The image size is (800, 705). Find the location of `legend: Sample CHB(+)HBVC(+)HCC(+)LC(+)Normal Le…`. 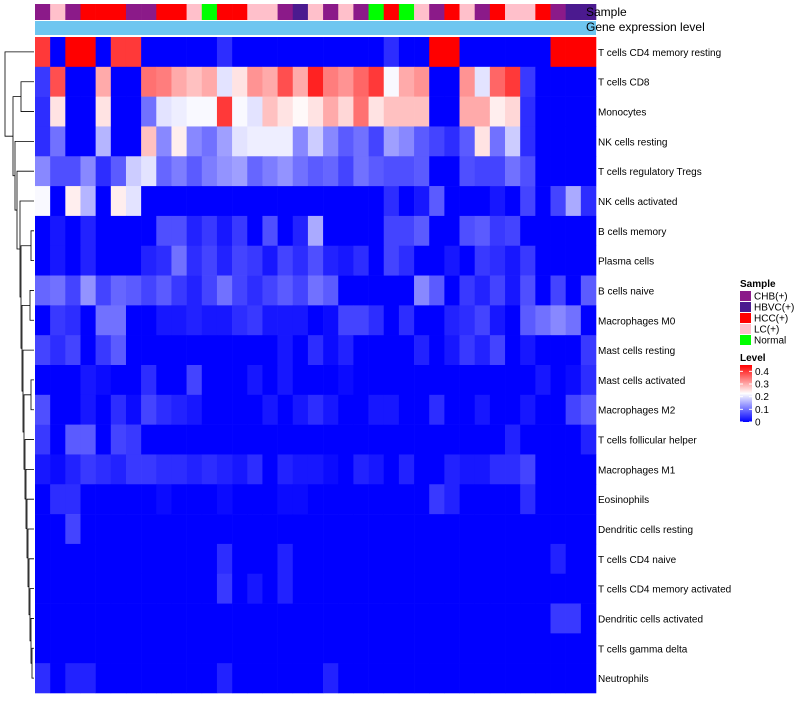

legend: Sample CHB(+)HBVC(+)HCC(+)LC(+)Normal Le… is located at coordinates (767, 354).